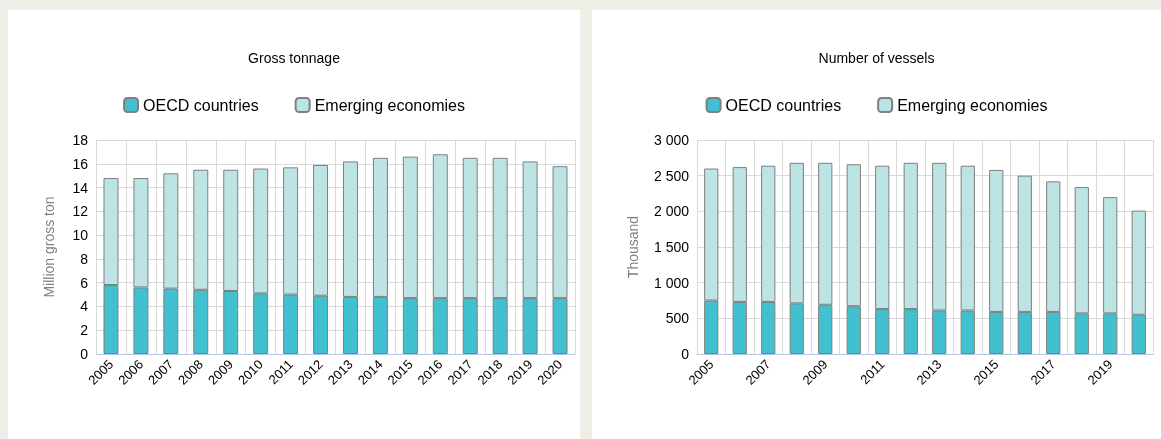 This screenshot has height=439, width=1161. Describe the element at coordinates (80, 211) in the screenshot. I see `y-tick-label: 12` at that location.